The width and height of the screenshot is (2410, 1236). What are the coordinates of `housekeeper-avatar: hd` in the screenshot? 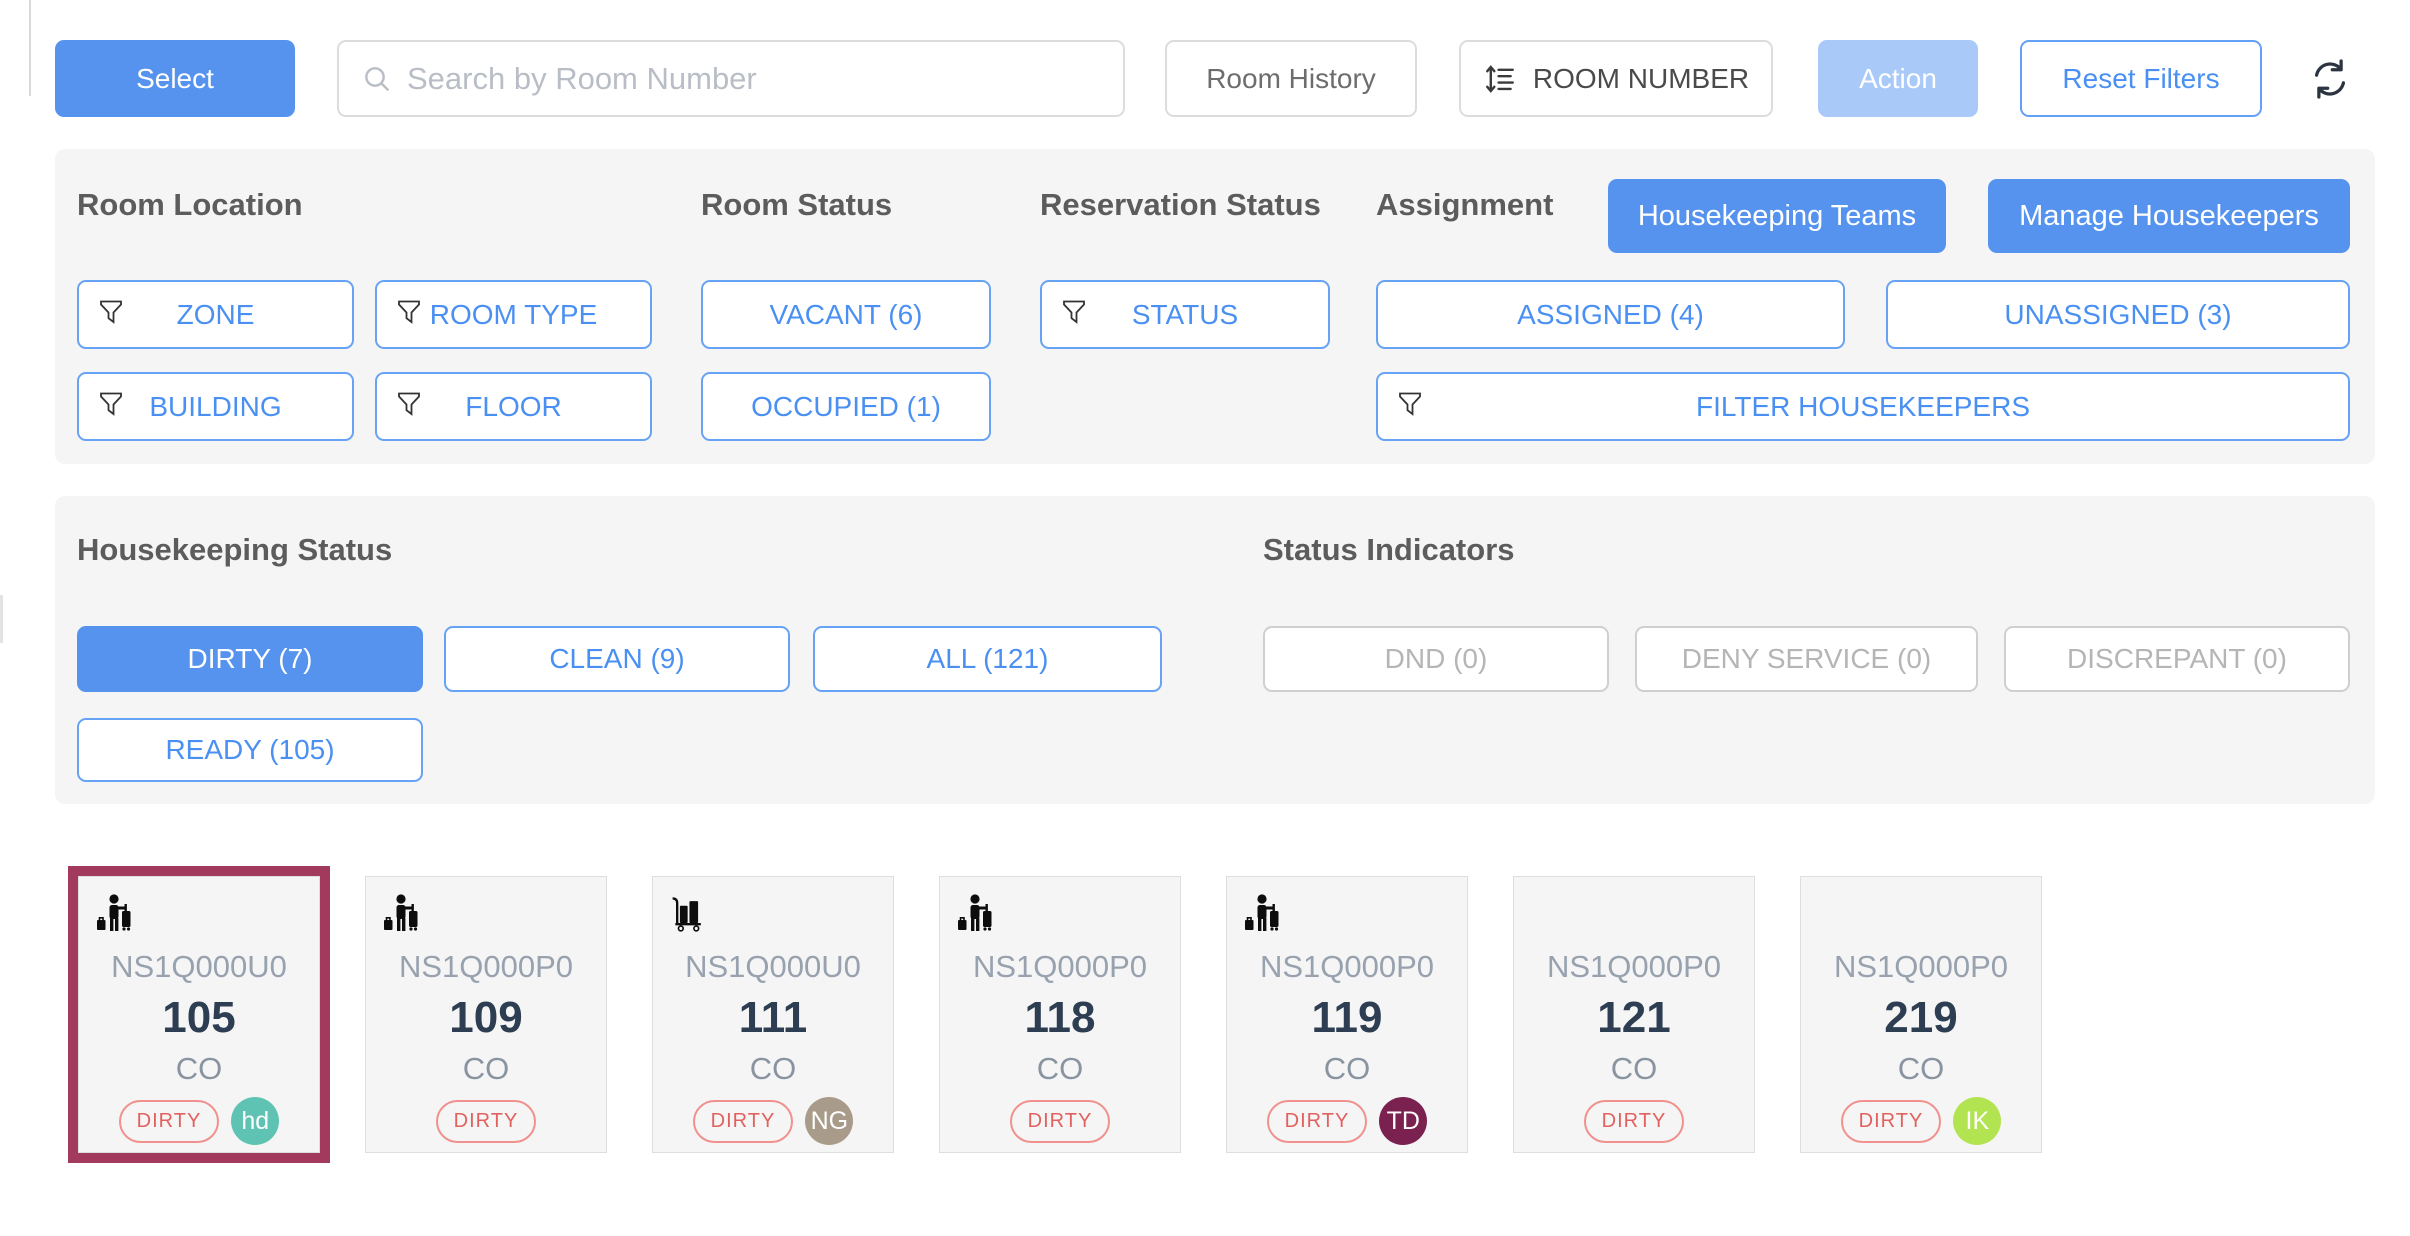 It's located at (255, 1121).